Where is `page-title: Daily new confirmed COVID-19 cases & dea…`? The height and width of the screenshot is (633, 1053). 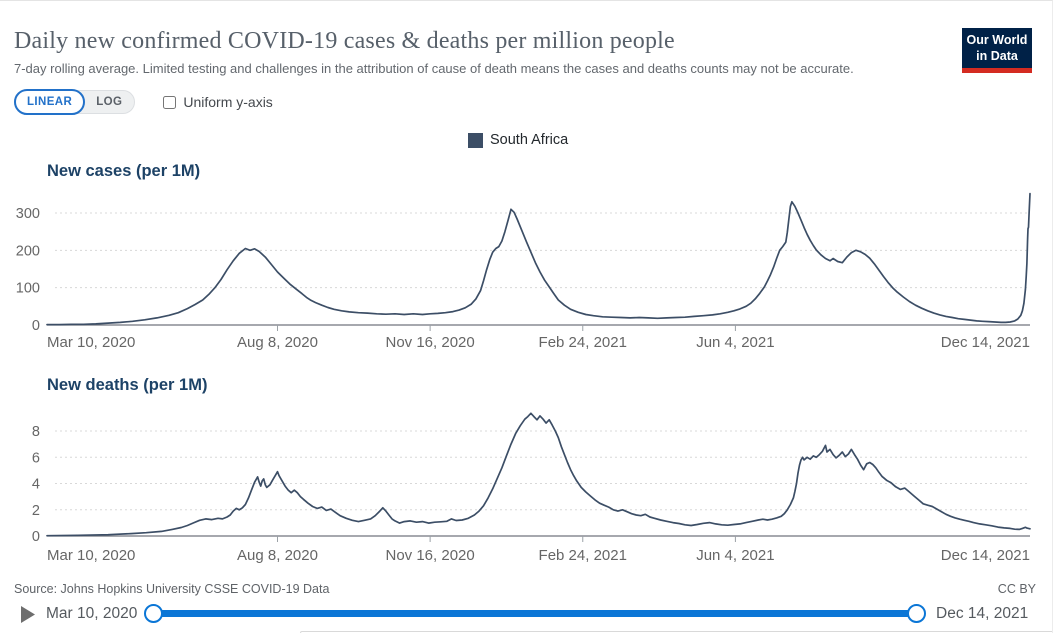
page-title: Daily new confirmed COVID-19 cases & dea… is located at coordinates (344, 41).